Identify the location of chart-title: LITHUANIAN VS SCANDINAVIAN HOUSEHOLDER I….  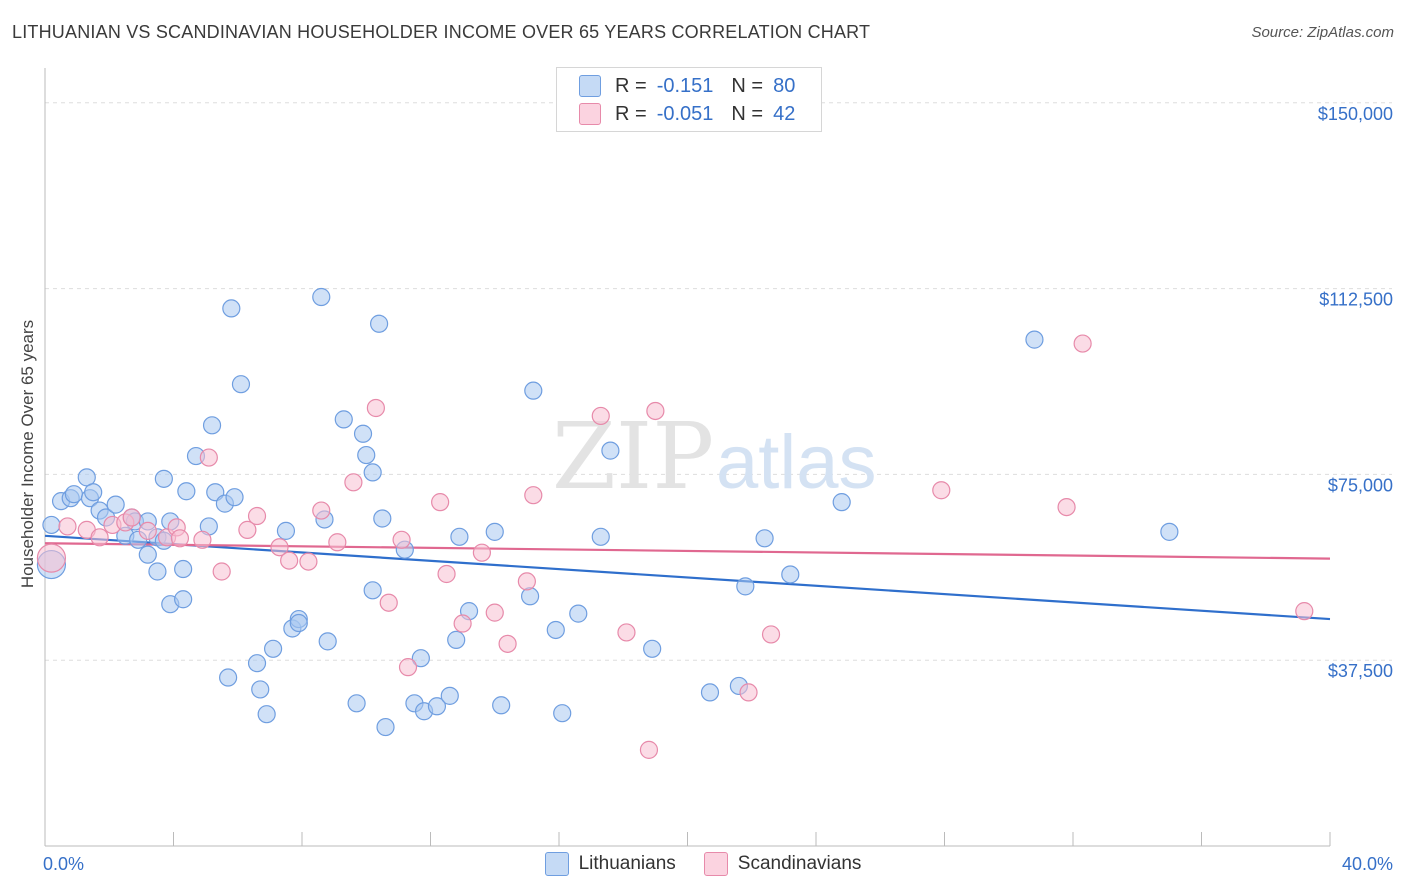
(441, 32).